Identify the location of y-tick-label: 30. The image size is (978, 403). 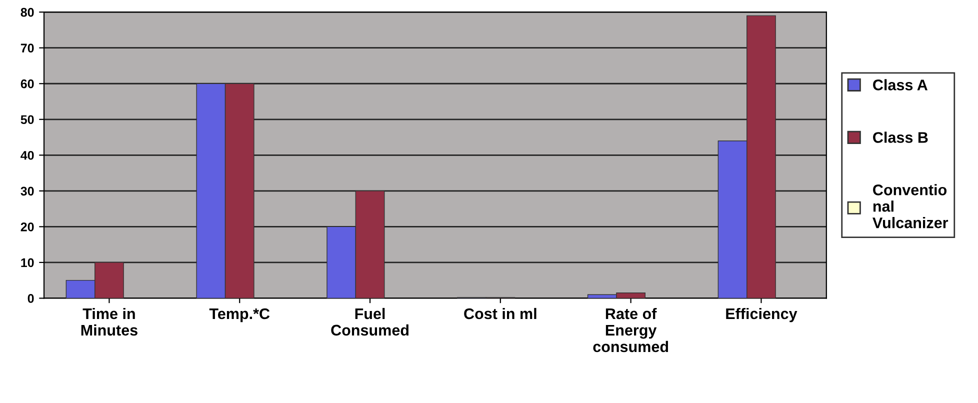
(27, 191).